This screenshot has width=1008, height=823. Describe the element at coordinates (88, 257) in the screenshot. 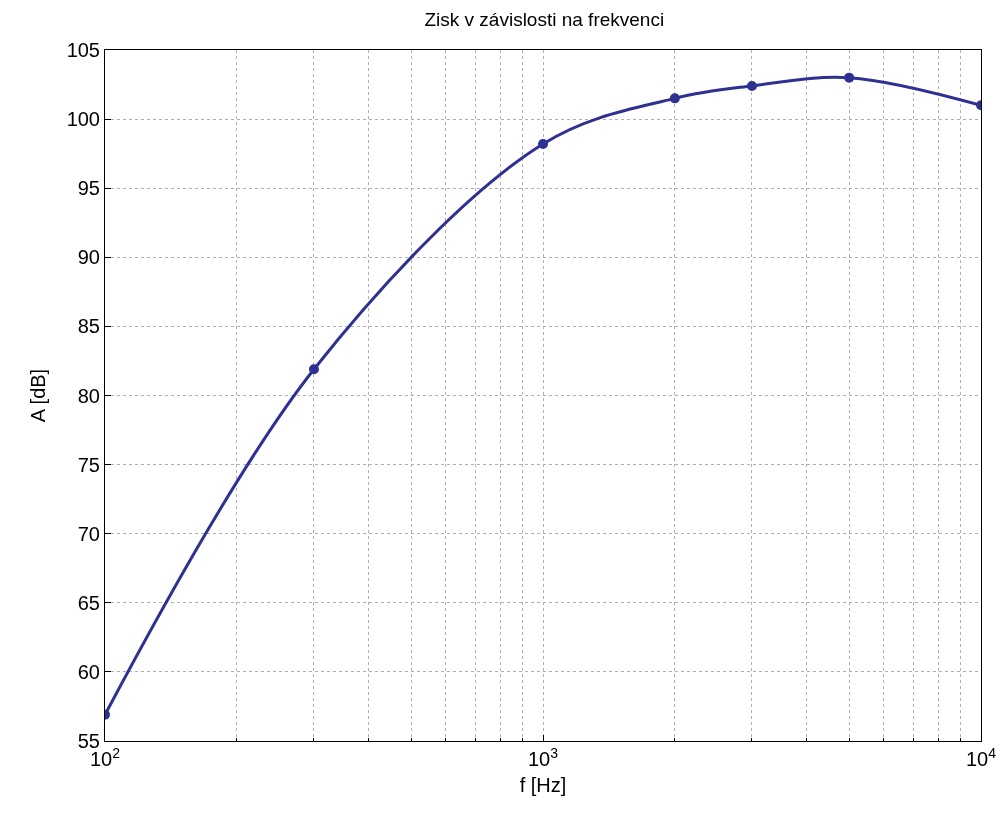

I see `y-tick-label: 90` at that location.